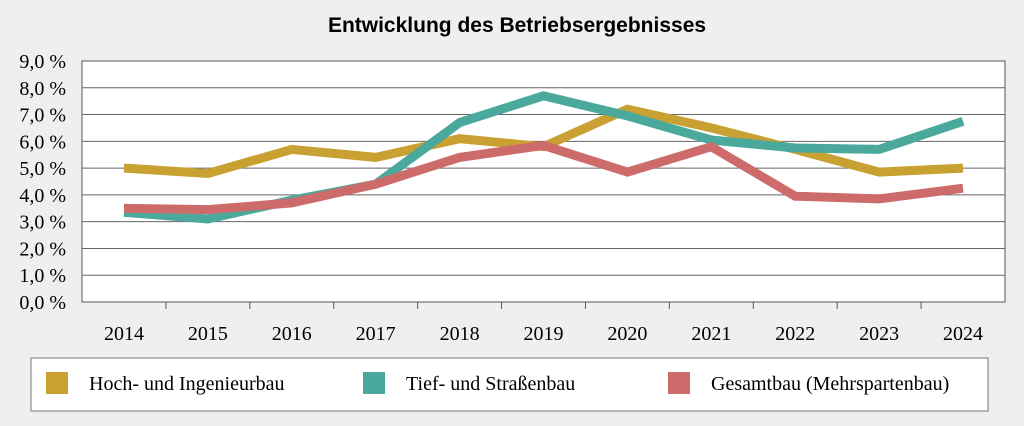 This screenshot has height=426, width=1024. Describe the element at coordinates (830, 384) in the screenshot. I see `legend-label: Gesamtbau (Mehrspartenbau)` at that location.